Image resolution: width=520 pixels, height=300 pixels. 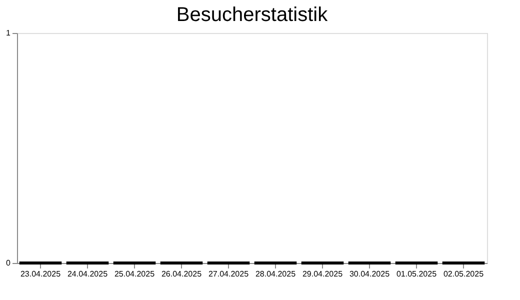 What do you see at coordinates (41, 274) in the screenshot?
I see `x-tick-label: 23.04.2025` at bounding box center [41, 274].